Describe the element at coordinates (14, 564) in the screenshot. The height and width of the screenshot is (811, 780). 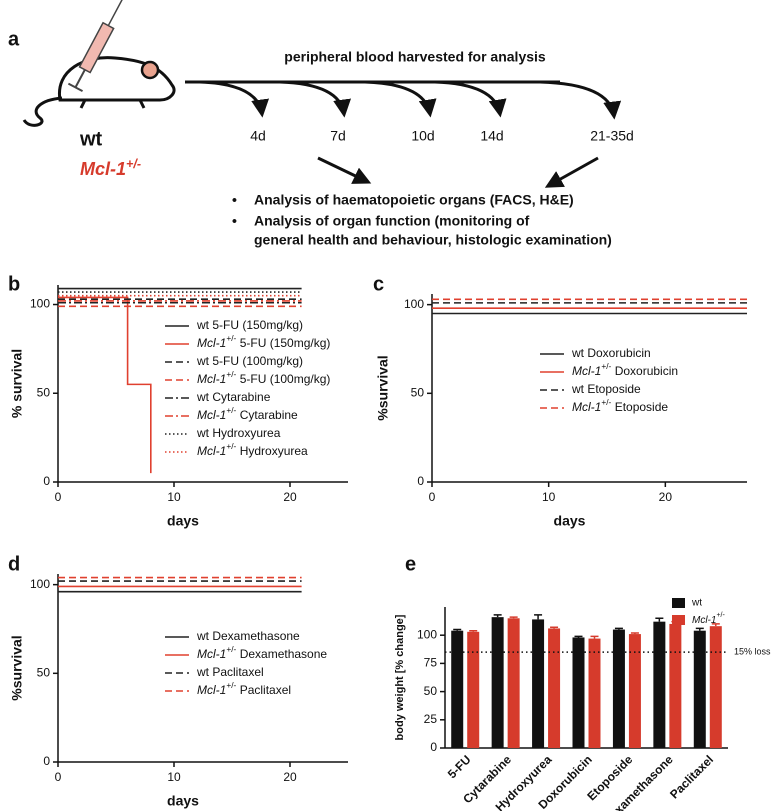
I see `panel-label: d` at that location.